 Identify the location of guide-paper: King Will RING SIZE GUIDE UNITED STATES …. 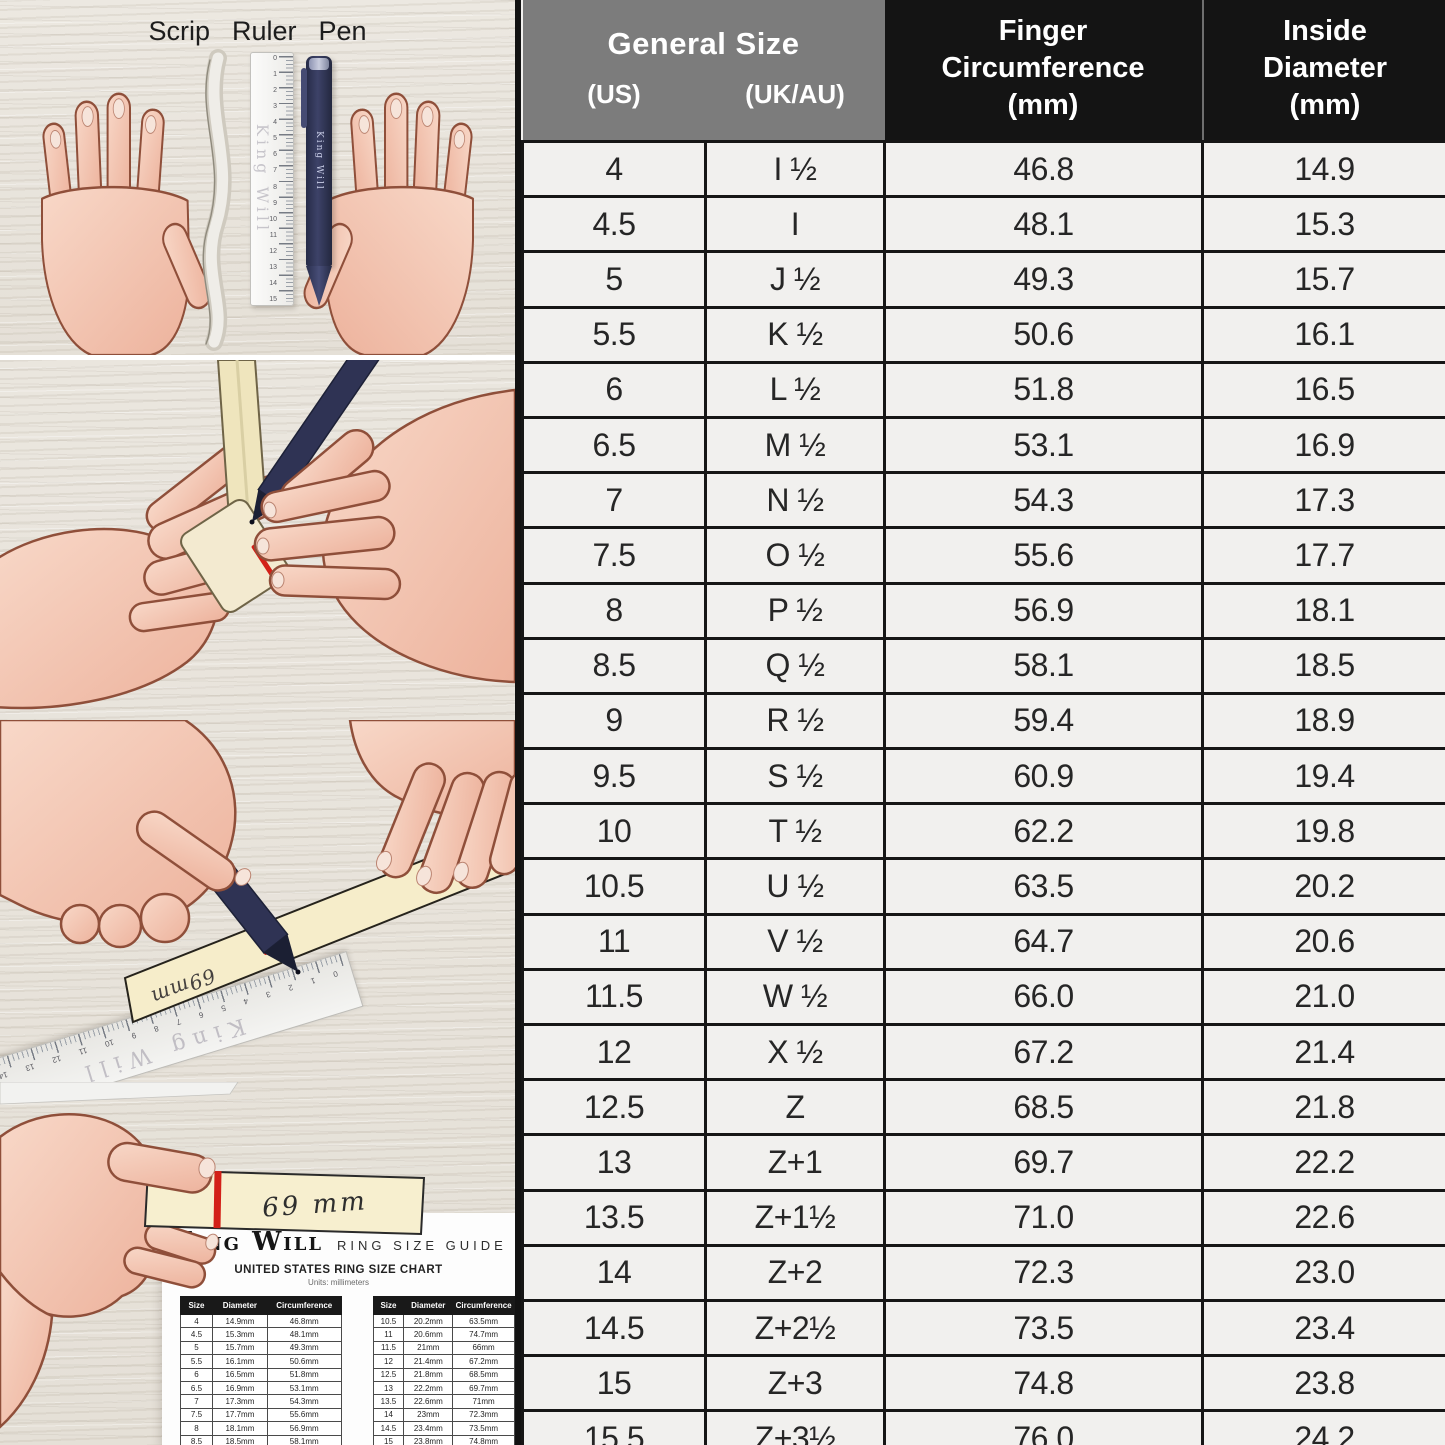
(338, 1329).